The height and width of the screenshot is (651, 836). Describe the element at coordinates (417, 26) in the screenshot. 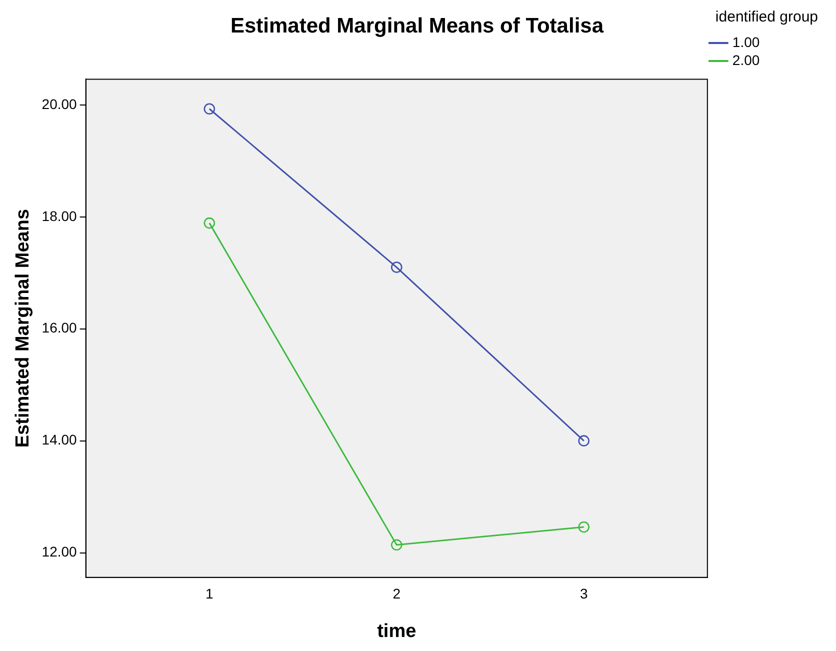

I see `chart-title: Estimated Marginal Means of Totalisa` at that location.